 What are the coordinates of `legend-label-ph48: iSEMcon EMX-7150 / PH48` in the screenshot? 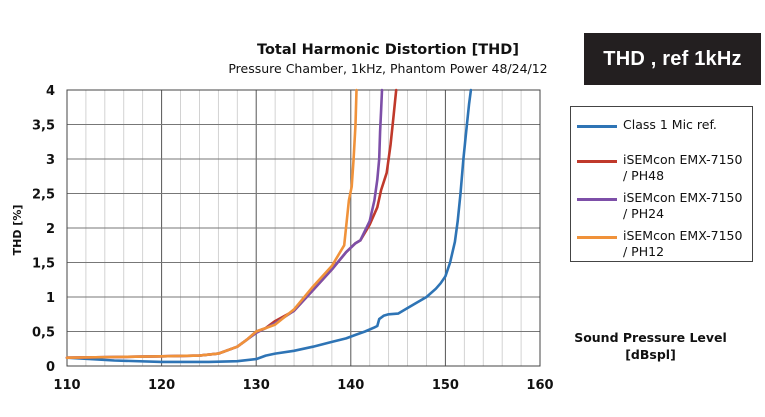 It's located at (683, 167).